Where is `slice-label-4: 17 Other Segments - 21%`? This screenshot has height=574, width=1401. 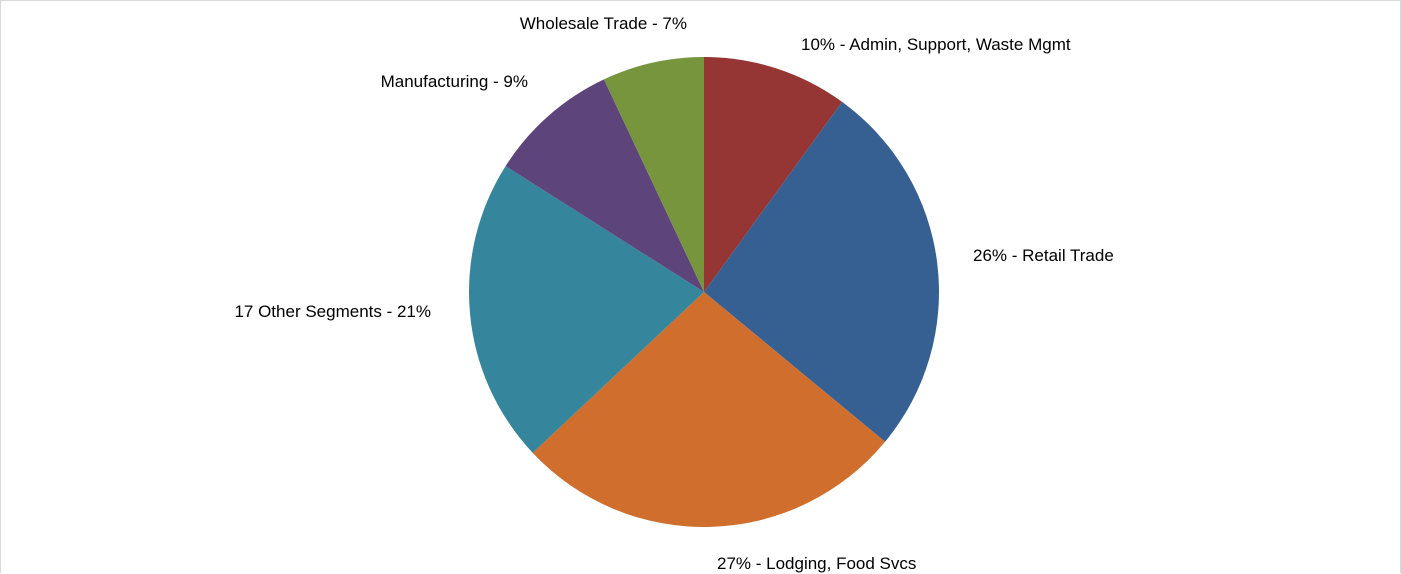 slice-label-4: 17 Other Segments - 21% is located at coordinates (332, 311).